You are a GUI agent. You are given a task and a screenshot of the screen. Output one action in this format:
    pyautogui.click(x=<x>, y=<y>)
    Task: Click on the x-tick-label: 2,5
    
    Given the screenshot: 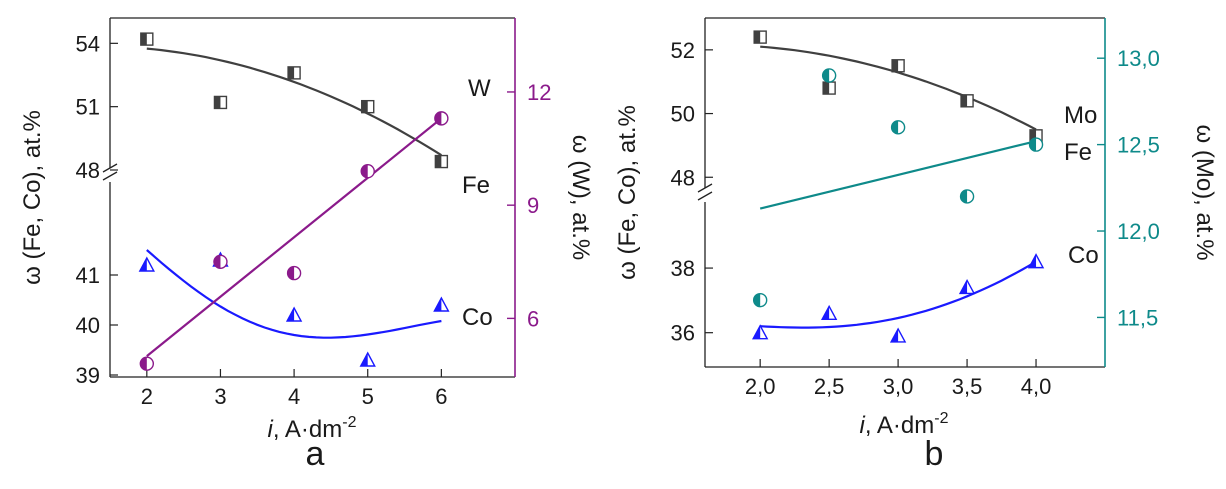 What is the action you would take?
    pyautogui.click(x=829, y=386)
    